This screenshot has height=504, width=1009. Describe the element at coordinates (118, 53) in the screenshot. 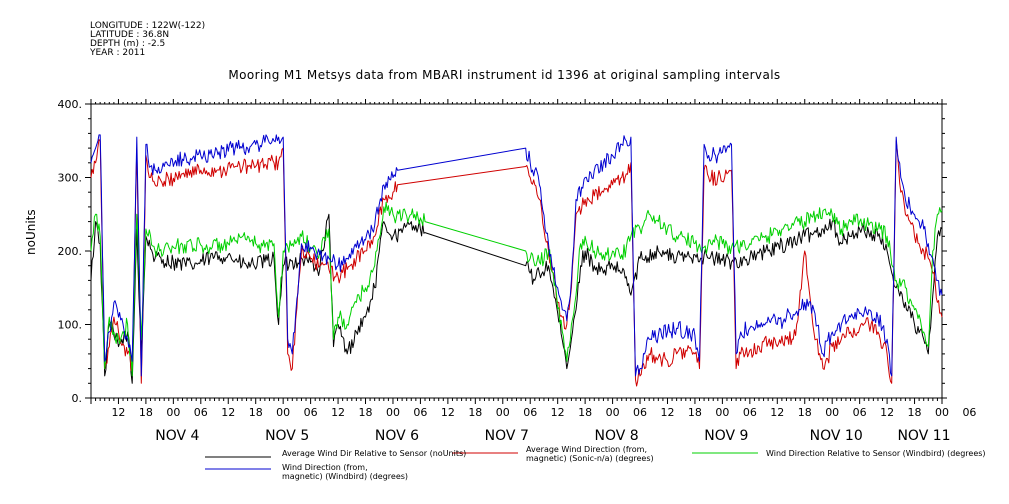

I see `metadata-year: YEAR : 2011` at that location.